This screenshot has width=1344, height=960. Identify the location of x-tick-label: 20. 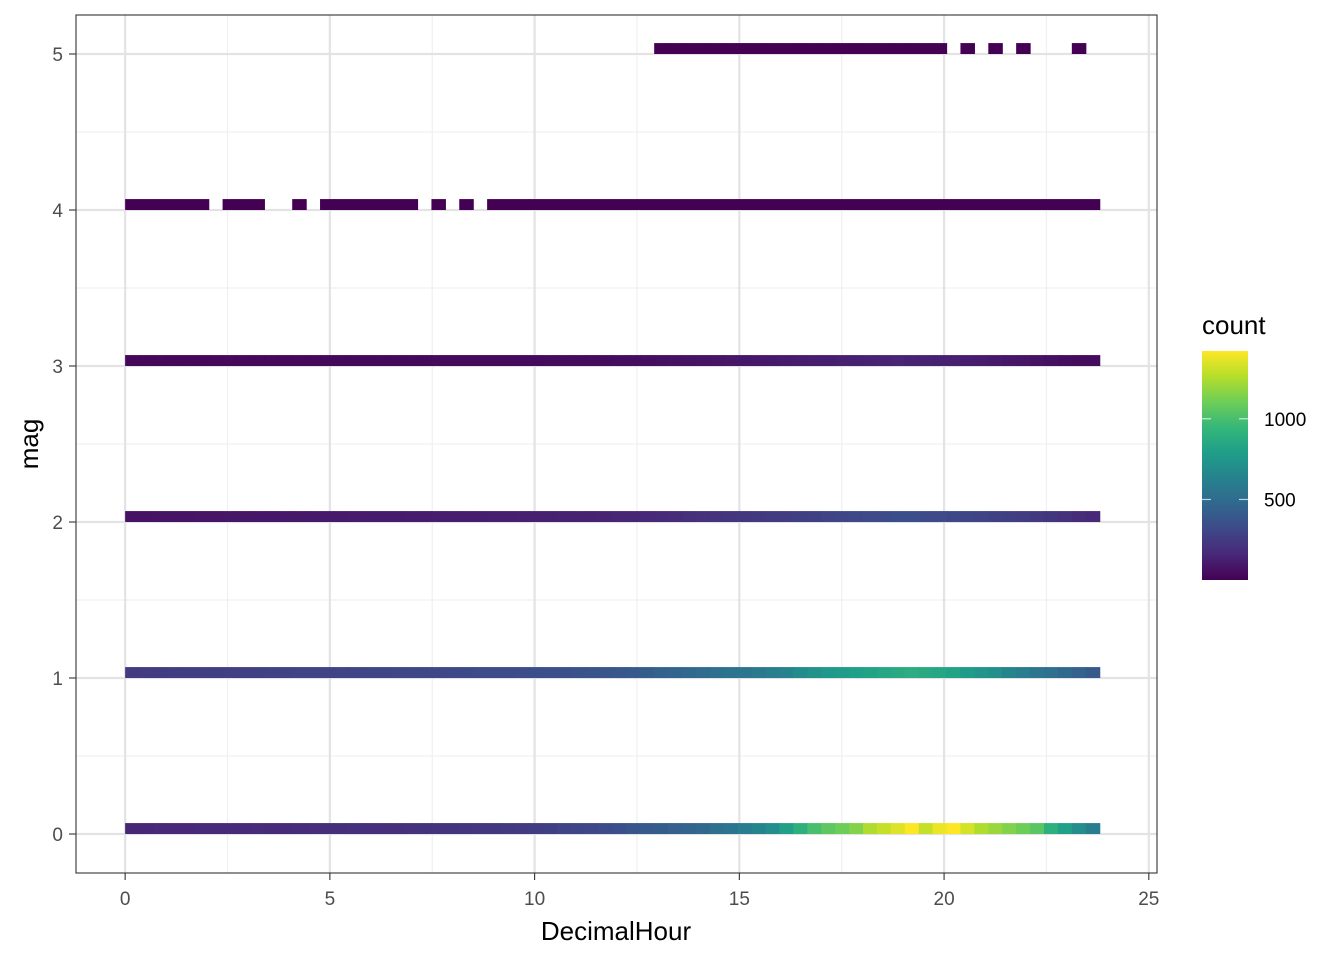
(944, 899).